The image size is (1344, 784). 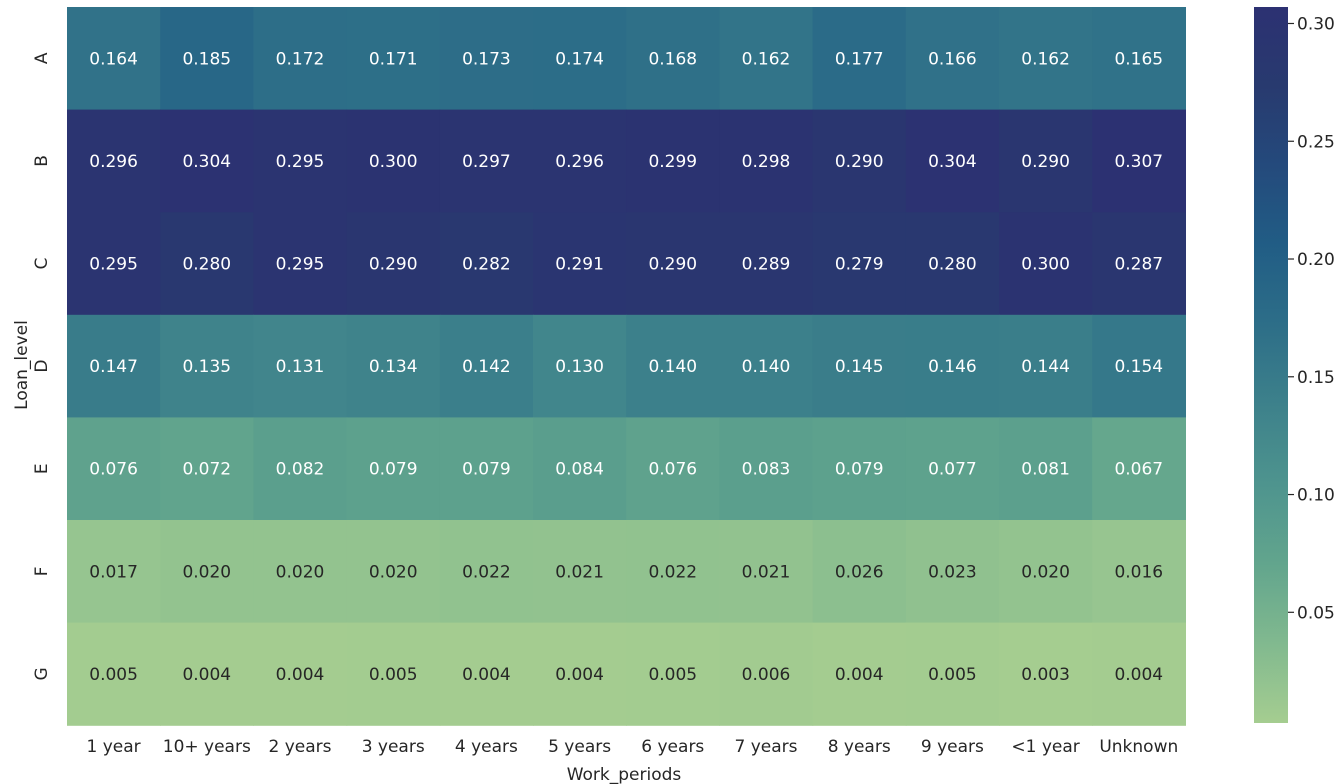 I want to click on heatmap-cell-label: 0.076, so click(x=672, y=470).